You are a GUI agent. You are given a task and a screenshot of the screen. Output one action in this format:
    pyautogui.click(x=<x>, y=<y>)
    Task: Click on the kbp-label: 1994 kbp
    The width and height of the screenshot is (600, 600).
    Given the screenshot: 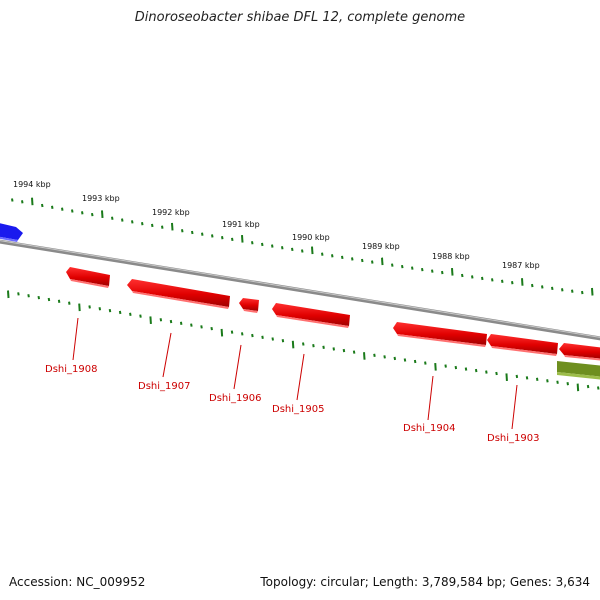 What is the action you would take?
    pyautogui.click(x=32, y=184)
    